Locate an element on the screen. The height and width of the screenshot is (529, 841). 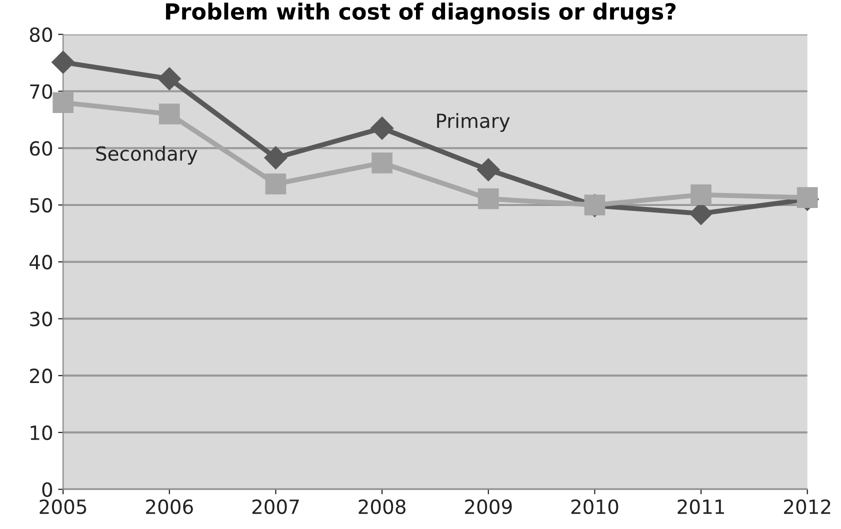
y-tick-label: 60 is located at coordinates (41, 148).